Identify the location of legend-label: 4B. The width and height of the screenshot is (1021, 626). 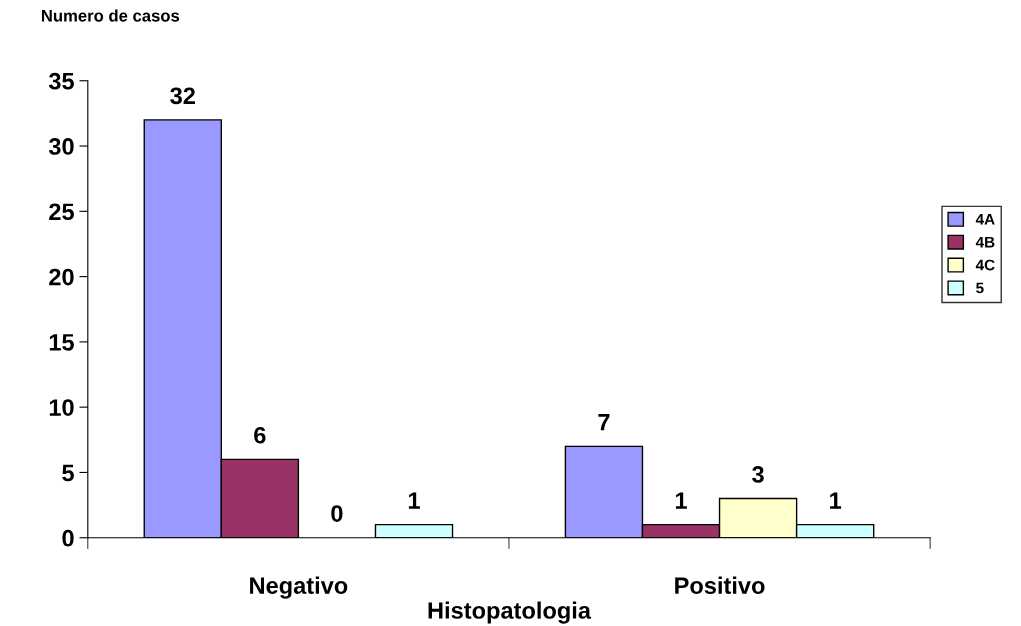
(985, 242).